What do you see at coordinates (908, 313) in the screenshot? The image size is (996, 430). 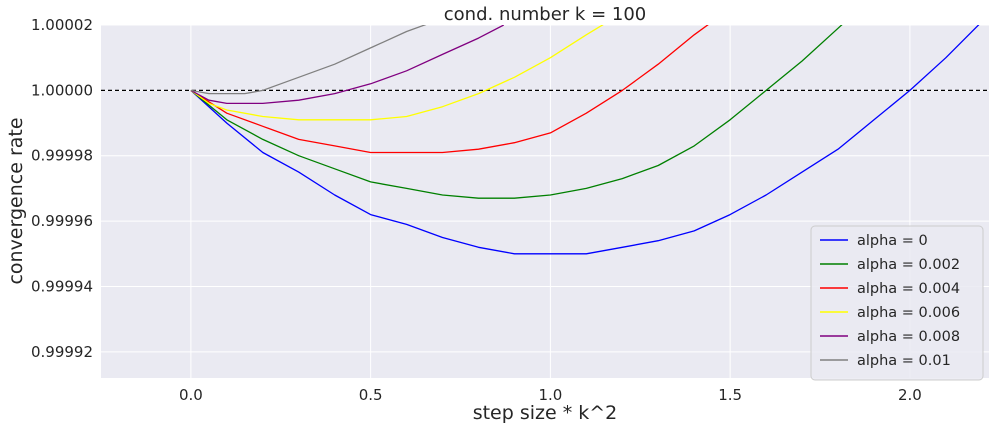 I see `legend-entry-label: alpha = 0.006` at bounding box center [908, 313].